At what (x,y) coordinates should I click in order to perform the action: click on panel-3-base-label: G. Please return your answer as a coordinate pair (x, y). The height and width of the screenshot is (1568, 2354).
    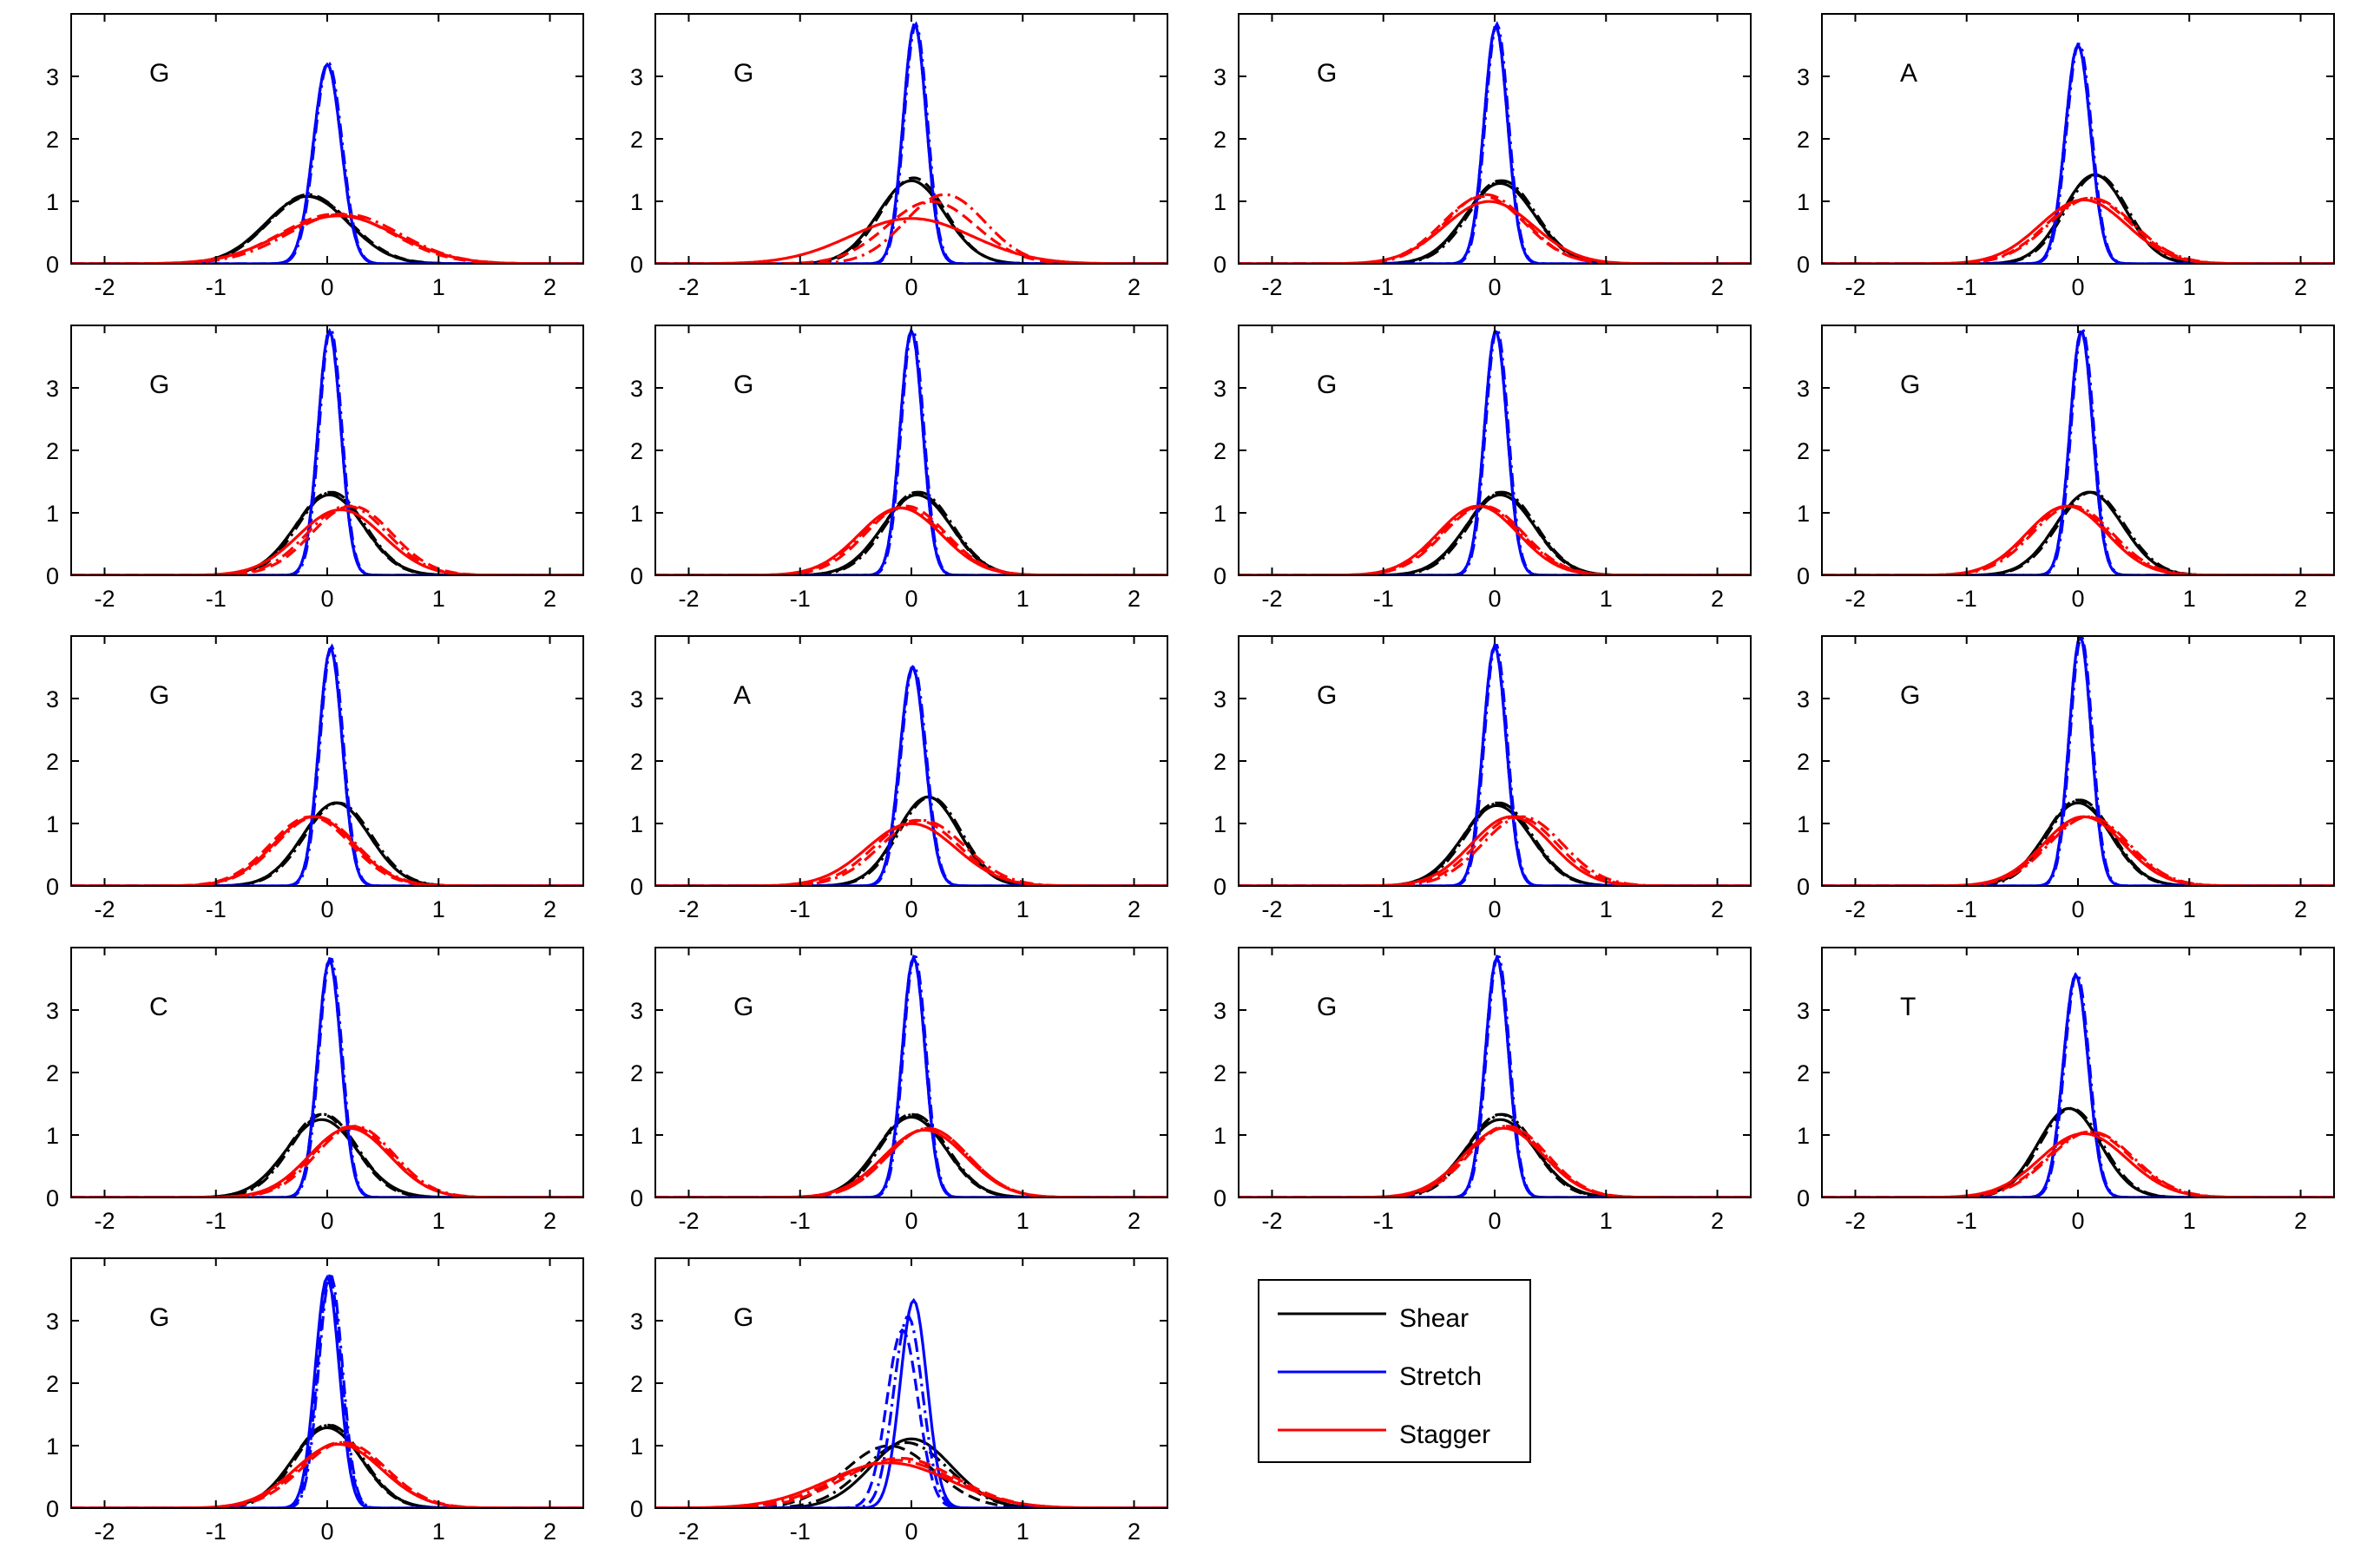
    Looking at the image, I should click on (1327, 73).